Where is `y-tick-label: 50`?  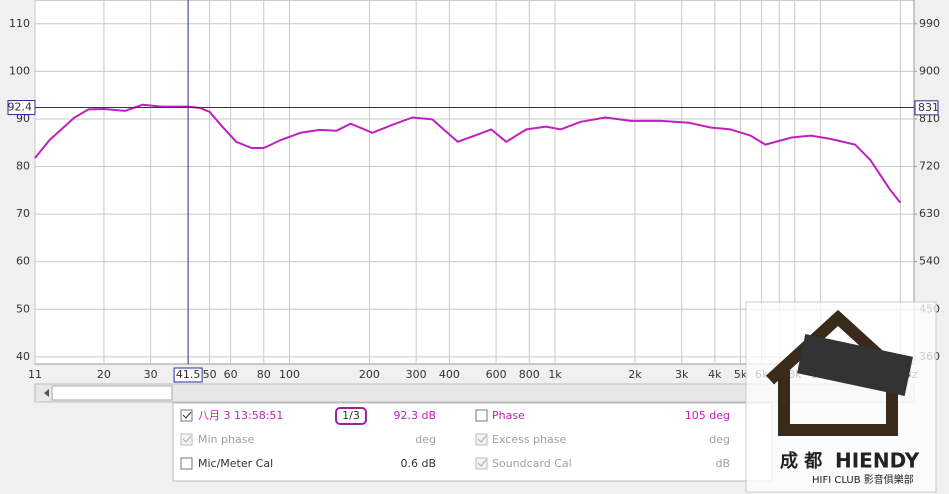
y-tick-label: 50 is located at coordinates (23, 308).